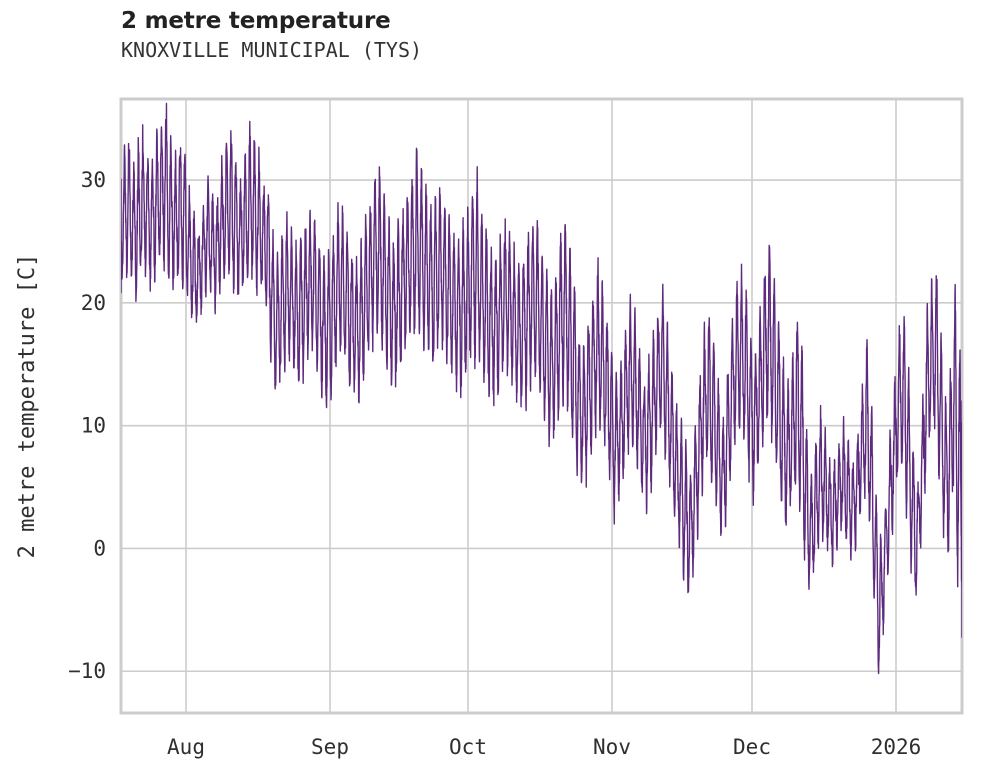 The width and height of the screenshot is (981, 782). Describe the element at coordinates (544, 747) in the screenshot. I see `x-axis-tick-labels: Aug Sep Oct Nov Dec 2026` at that location.